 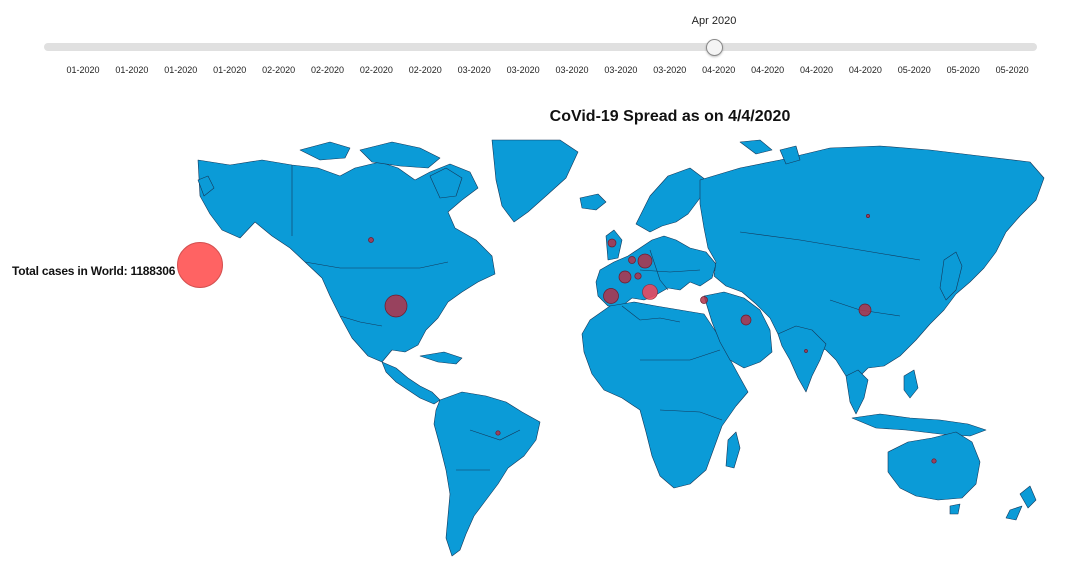 I want to click on bubble-brazil, so click(x=498, y=433).